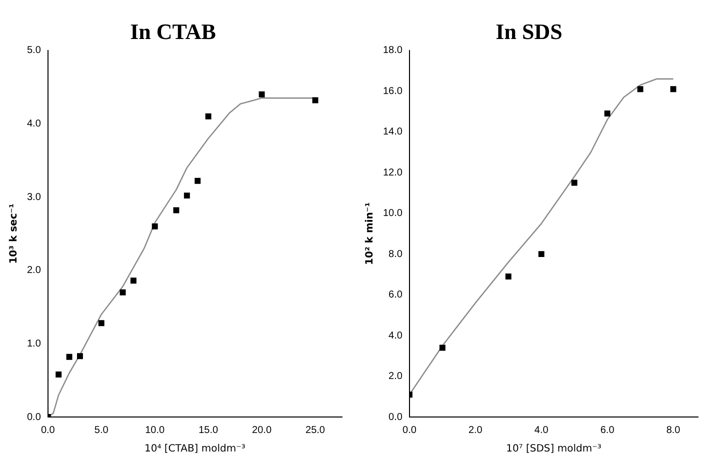 The image size is (713, 463). What do you see at coordinates (208, 430) in the screenshot?
I see `x-tick-label: 15.0` at bounding box center [208, 430].